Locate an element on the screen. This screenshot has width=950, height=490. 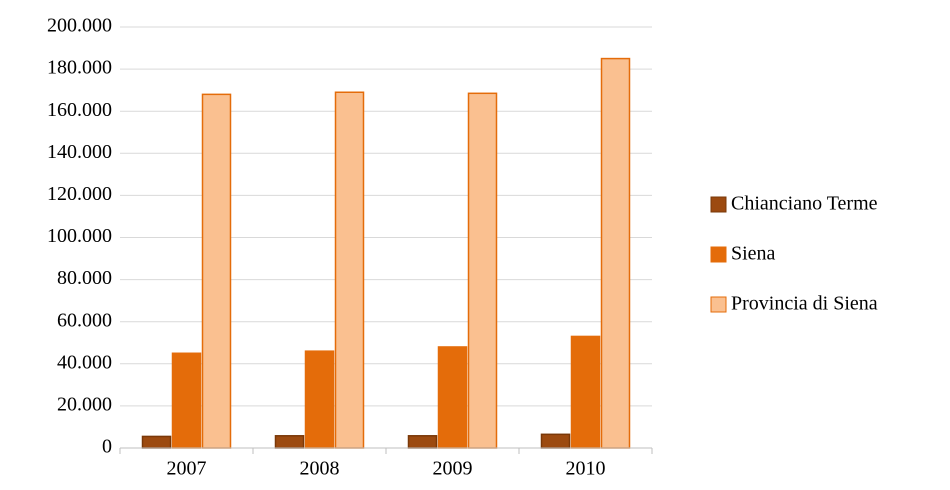
x-tick-label: 2008 is located at coordinates (320, 469).